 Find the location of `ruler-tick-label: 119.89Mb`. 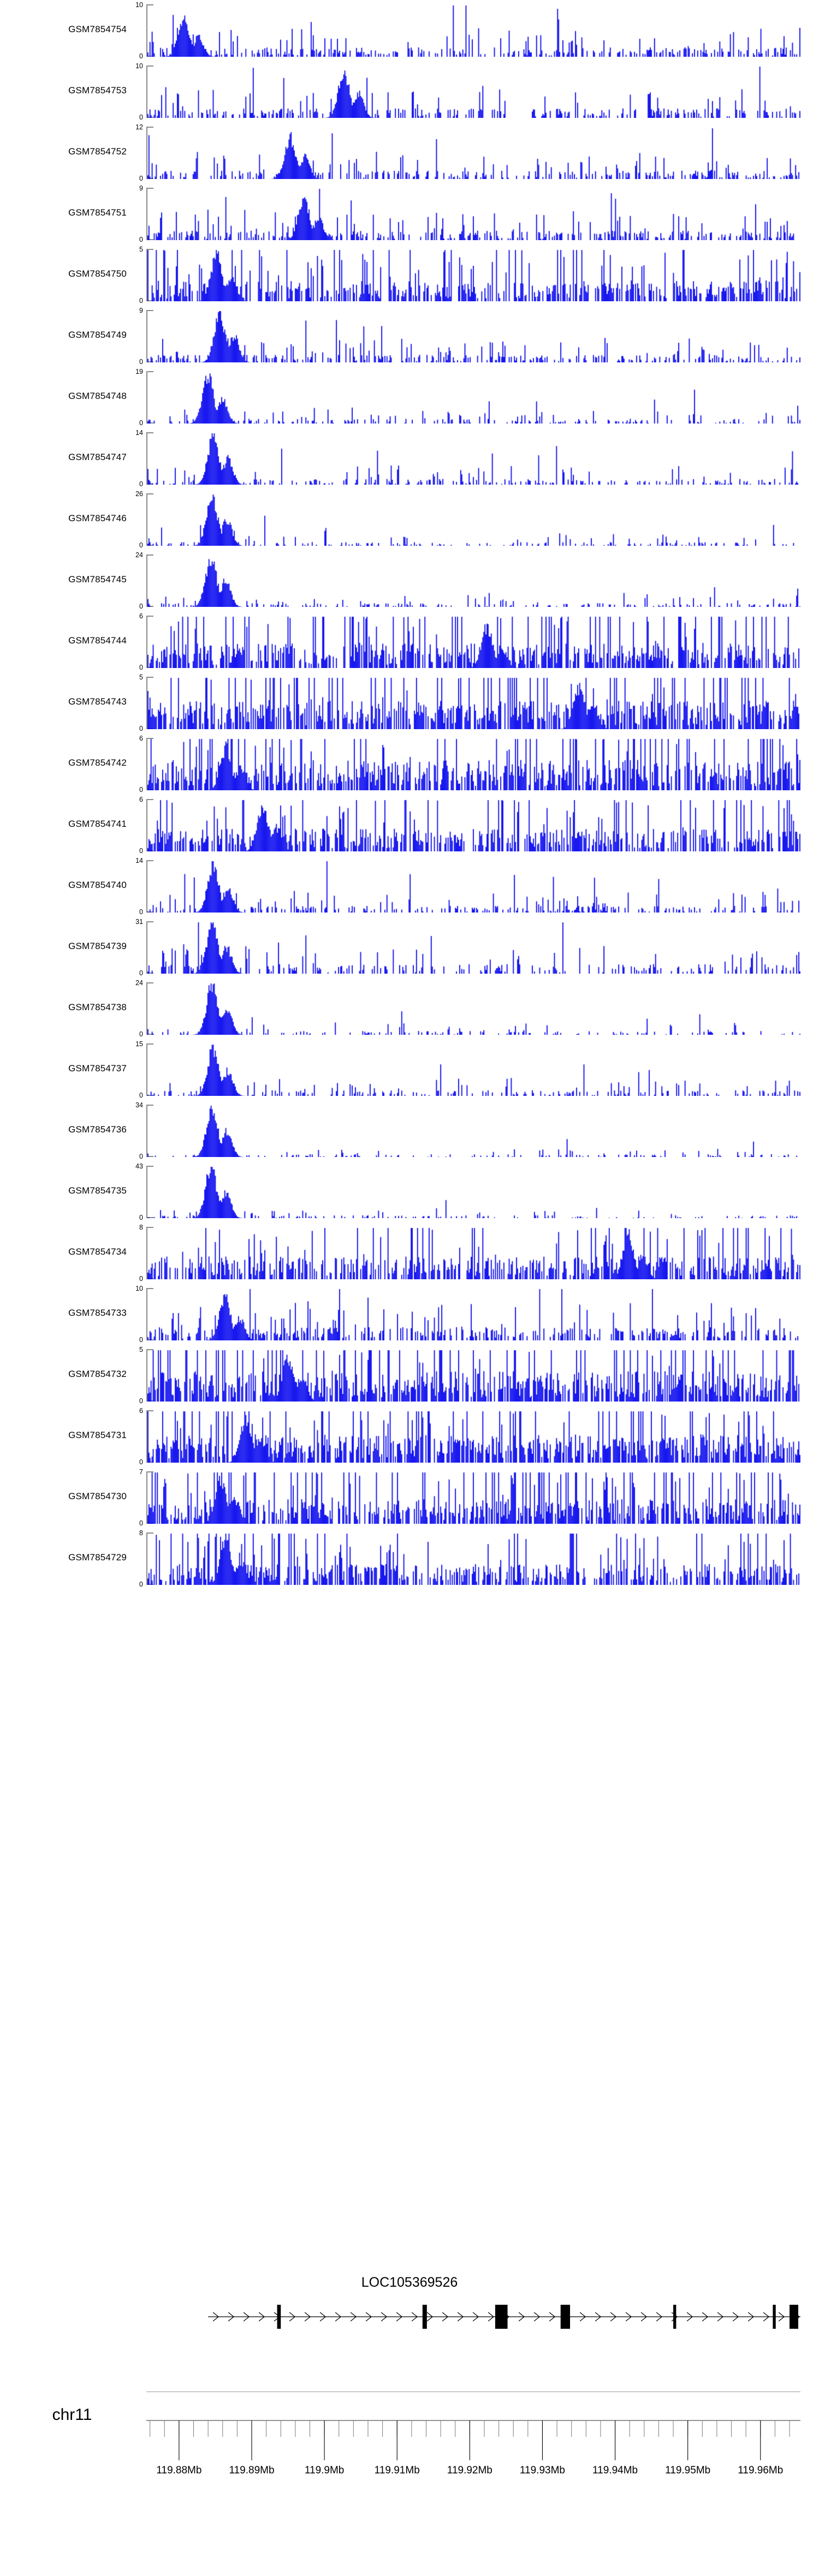

ruler-tick-label: 119.89Mb is located at coordinates (251, 2470).